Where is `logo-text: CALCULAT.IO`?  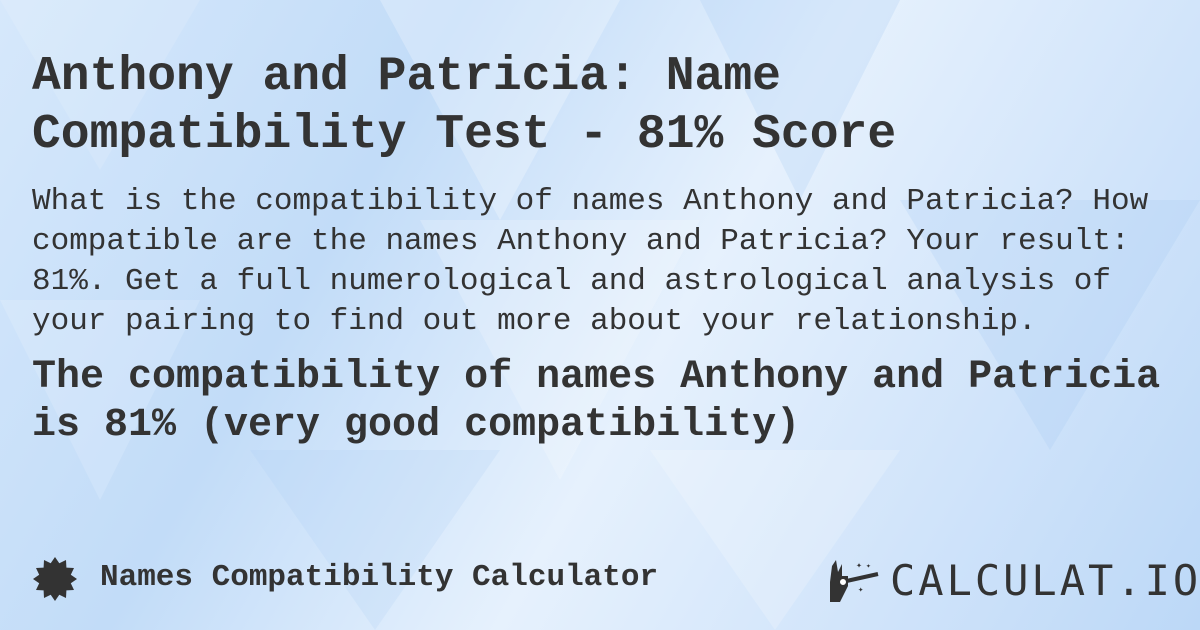 logo-text: CALCULAT.IO is located at coordinates (1045, 580).